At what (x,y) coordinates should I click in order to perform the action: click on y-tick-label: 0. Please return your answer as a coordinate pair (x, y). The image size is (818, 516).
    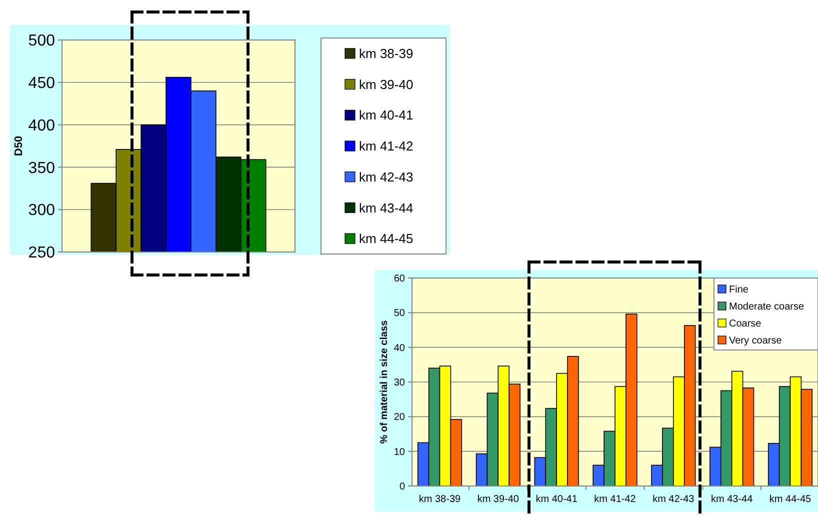
    Looking at the image, I should click on (402, 487).